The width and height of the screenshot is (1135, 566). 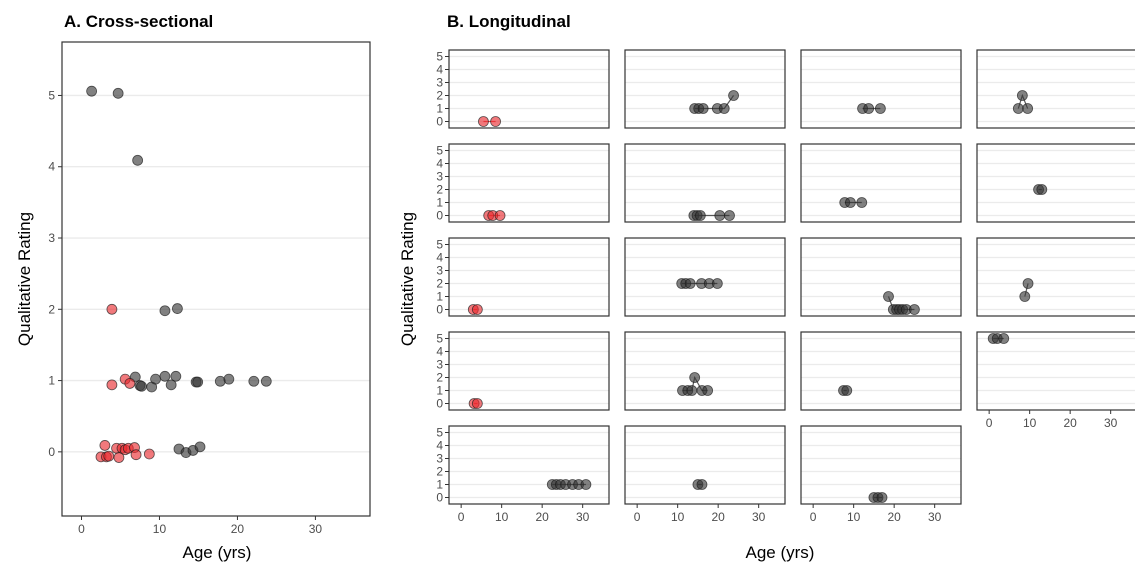 What do you see at coordinates (407, 279) in the screenshot?
I see `panel-b-y-axis-label: Qualitative Rating` at bounding box center [407, 279].